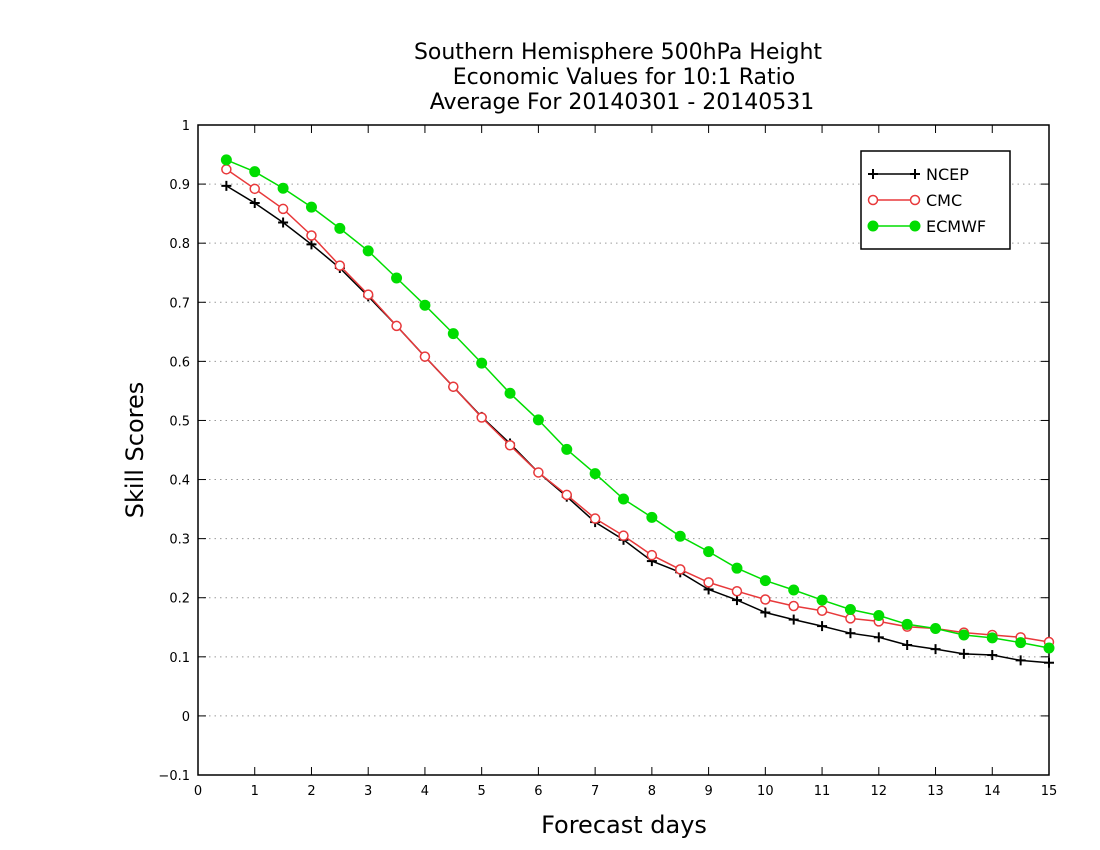 This screenshot has width=1100, height=850. I want to click on title-line-2: Economic Values for 10:1 Ratio, so click(624, 77).